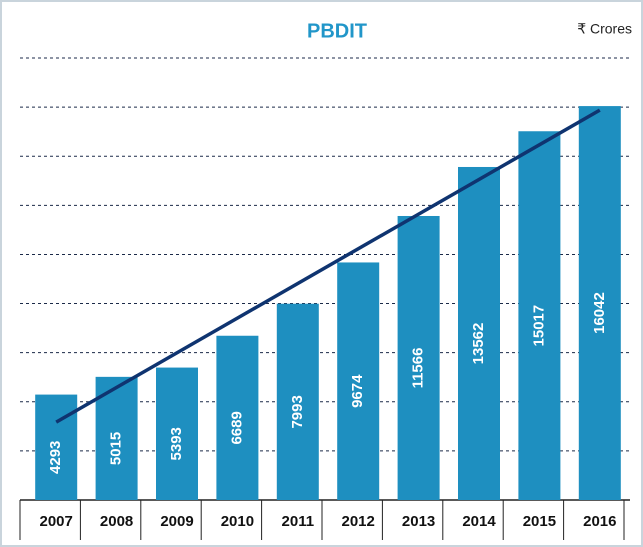  What do you see at coordinates (337, 31) in the screenshot?
I see `chart-title: PBDIT` at bounding box center [337, 31].